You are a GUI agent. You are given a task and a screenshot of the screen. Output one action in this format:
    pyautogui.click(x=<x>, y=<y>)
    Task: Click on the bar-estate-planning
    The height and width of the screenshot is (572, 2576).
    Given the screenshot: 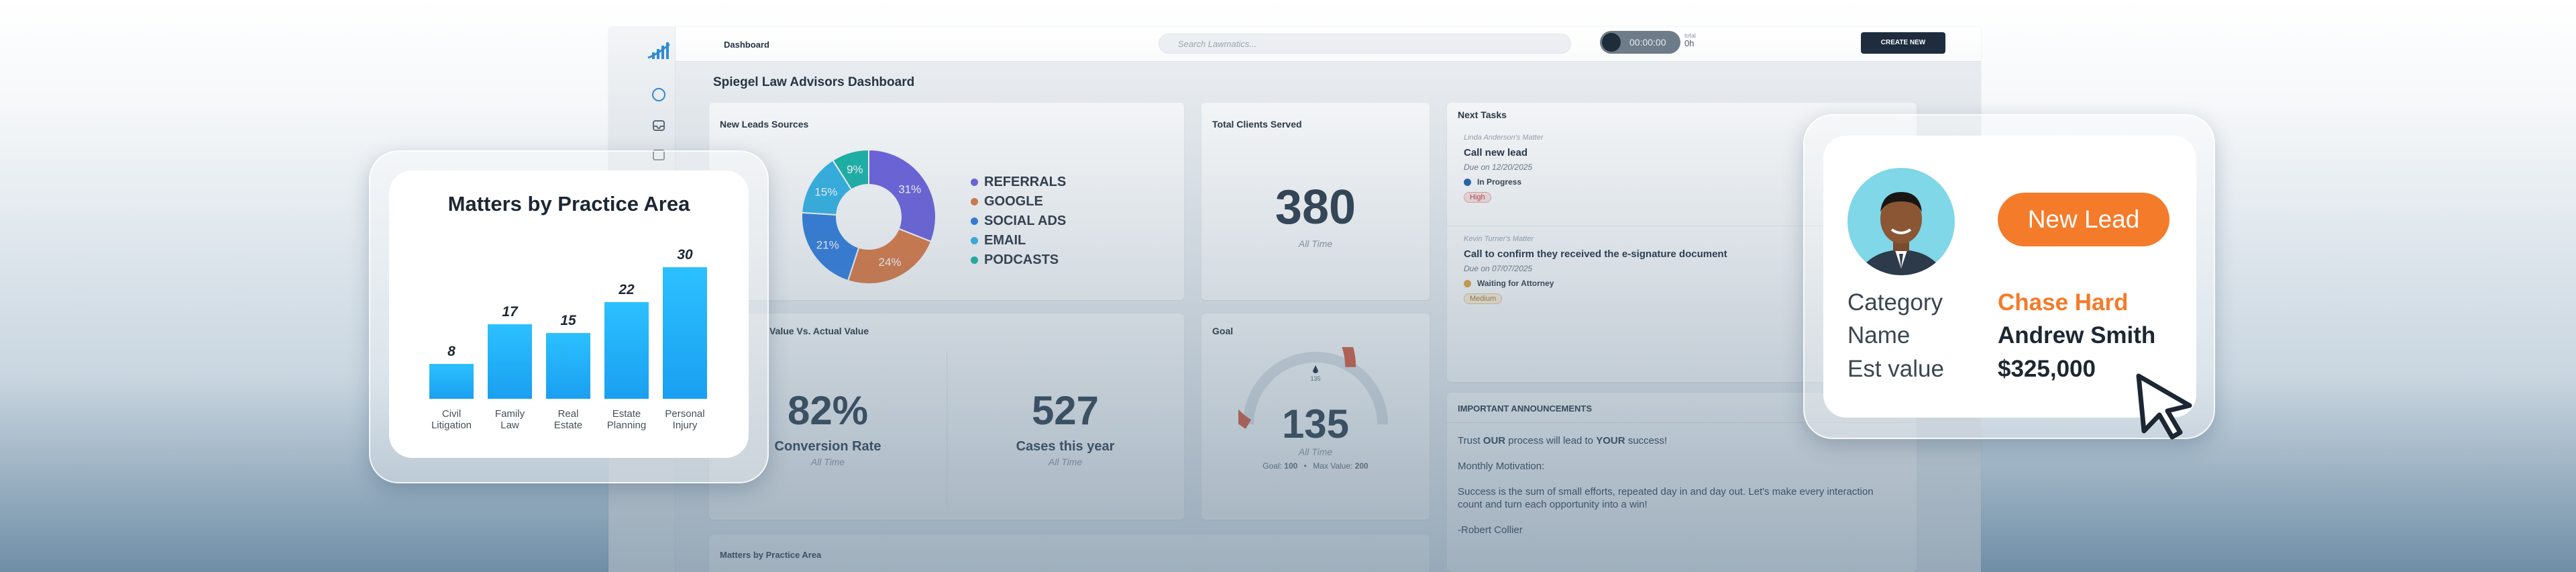 What is the action you would take?
    pyautogui.click(x=626, y=350)
    